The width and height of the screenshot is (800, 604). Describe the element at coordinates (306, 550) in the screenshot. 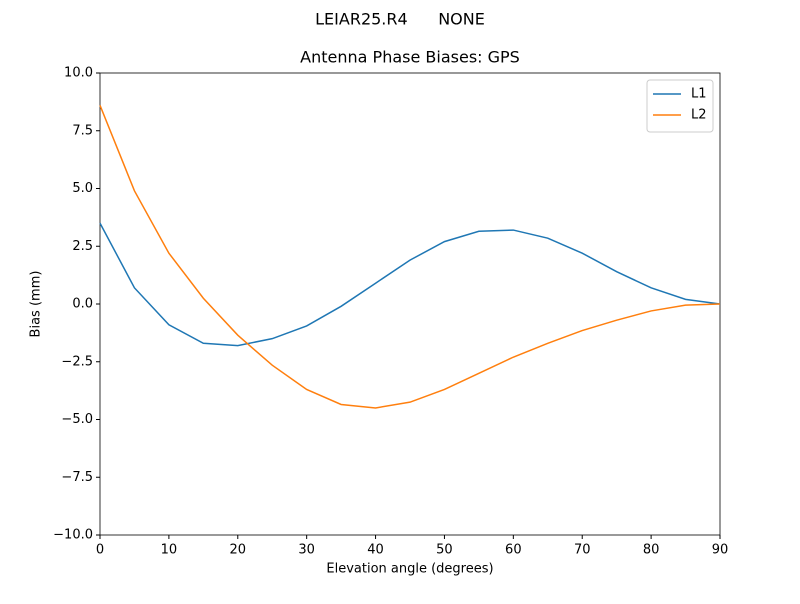

I see `x-tick-label: 30` at that location.